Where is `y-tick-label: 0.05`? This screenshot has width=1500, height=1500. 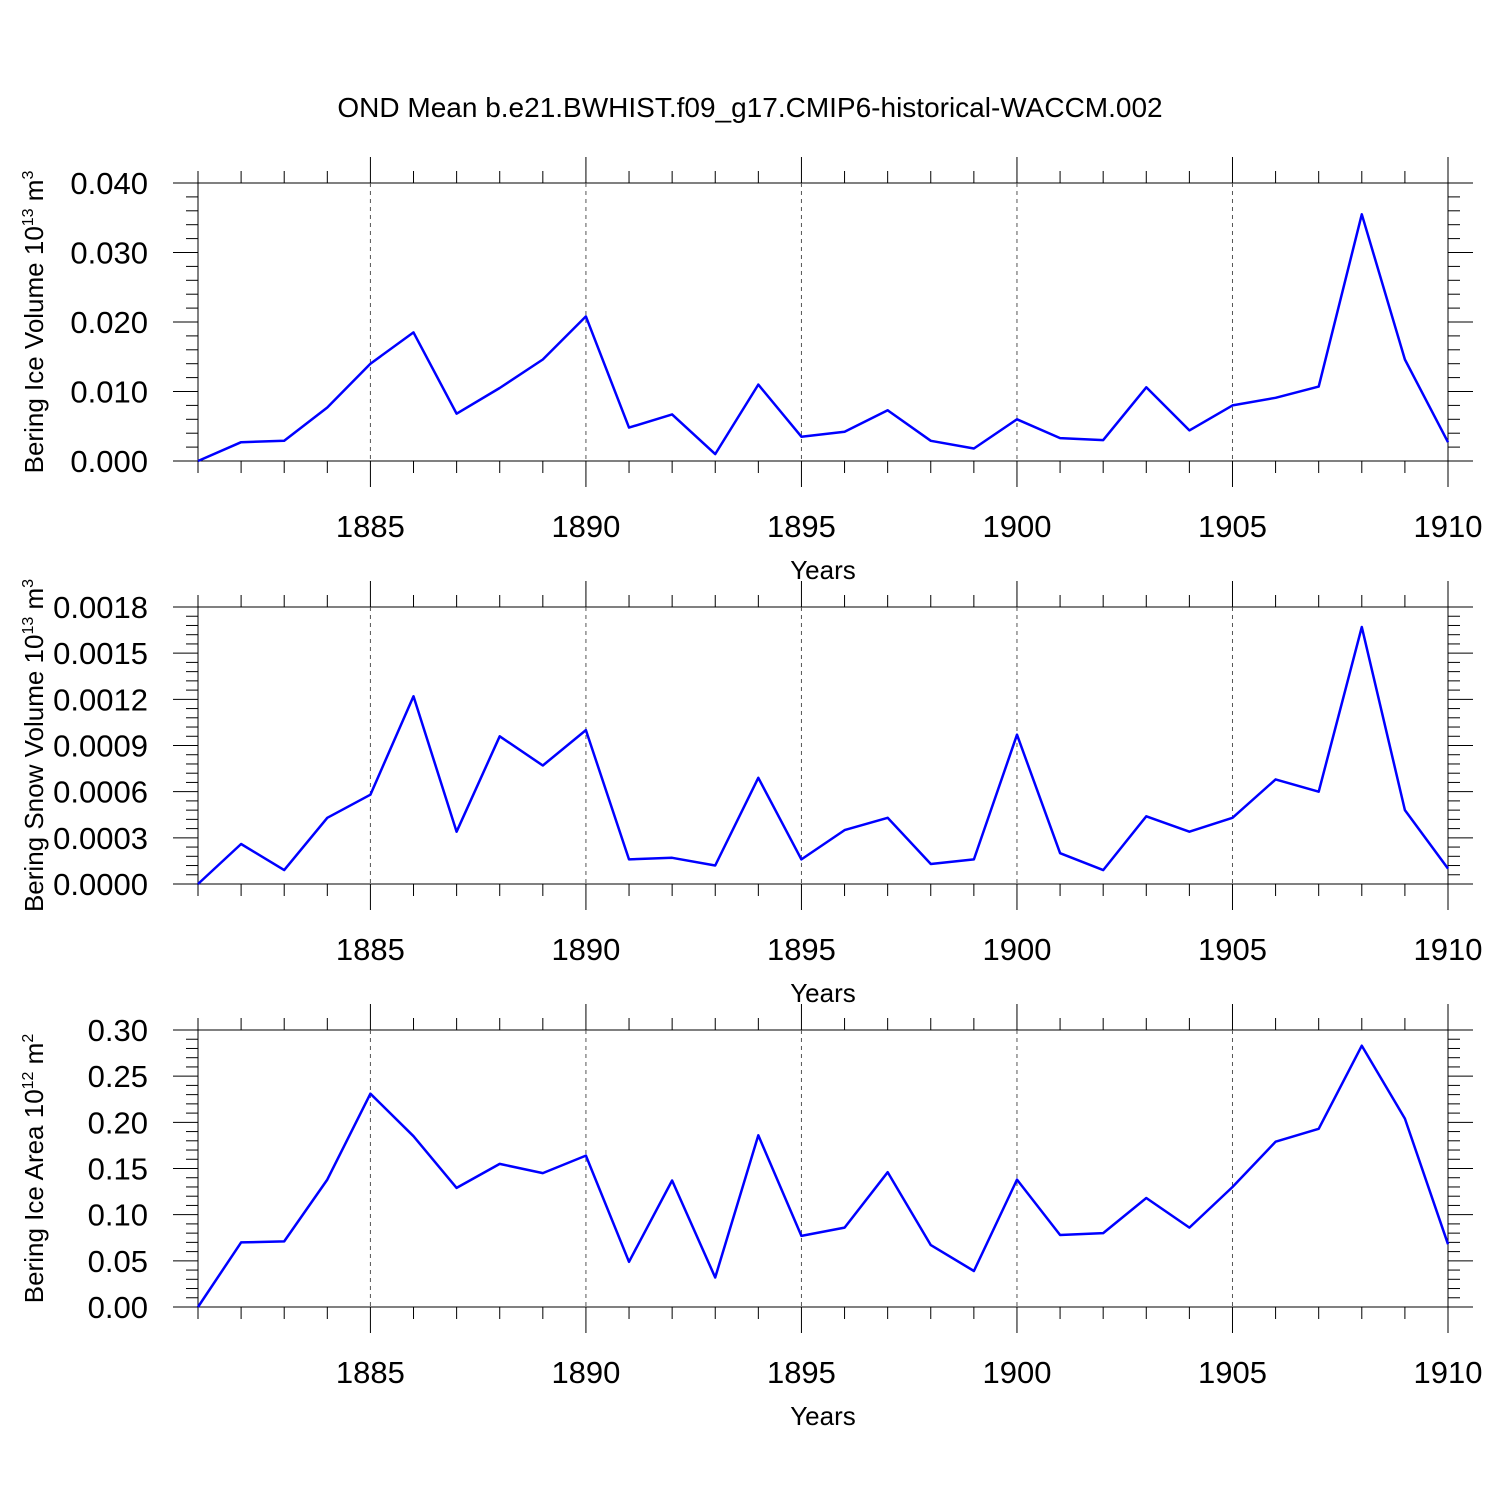 y-tick-label: 0.05 is located at coordinates (118, 1261).